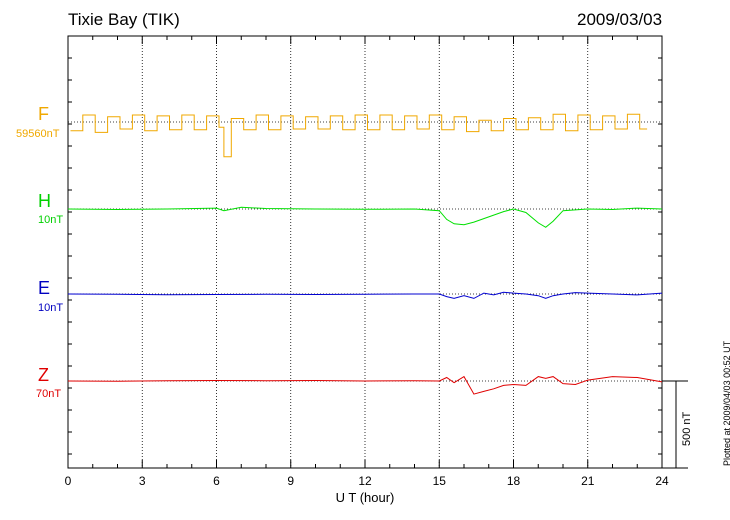 The height and width of the screenshot is (520, 730). I want to click on date-title: 2009/03/03, so click(620, 19).